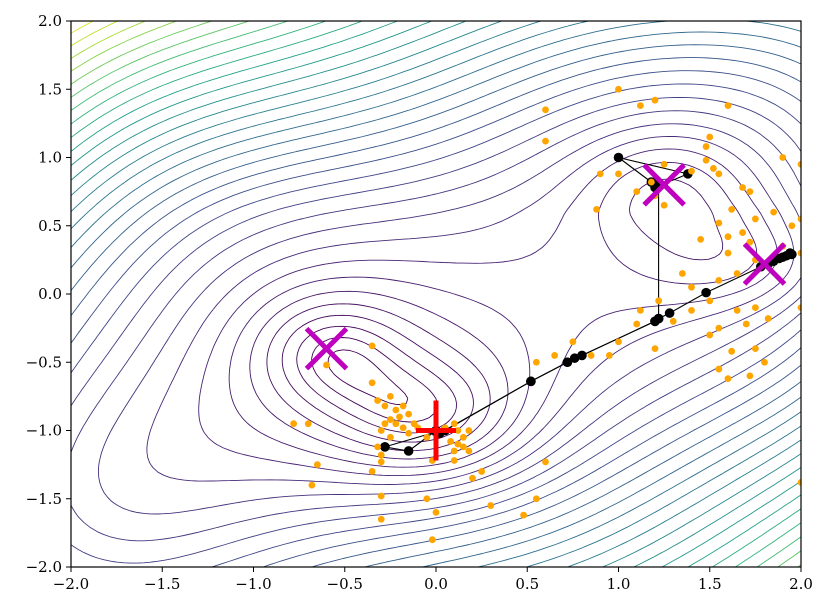 The width and height of the screenshot is (830, 614). I want to click on y-tick-label-0: −2.0, so click(44, 567).